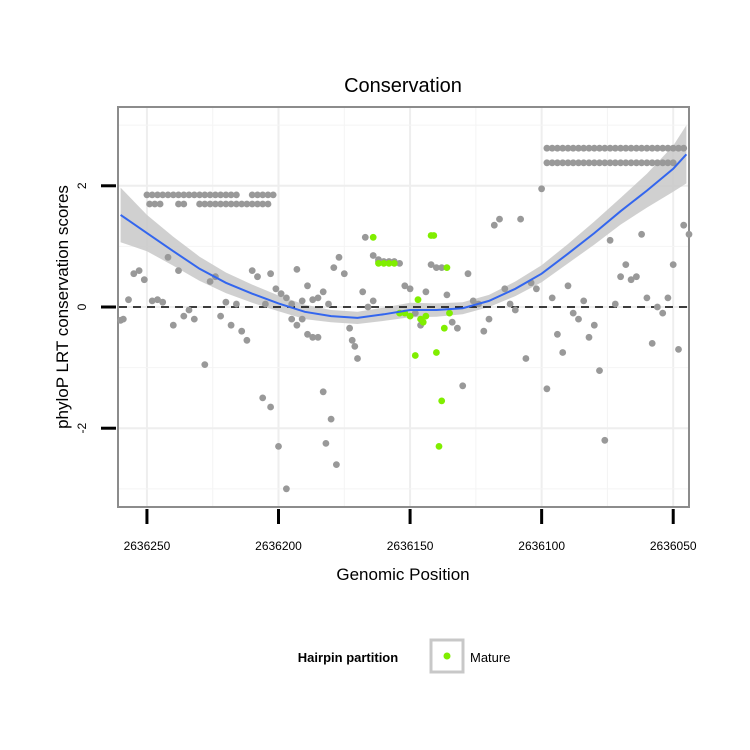 This screenshot has height=750, width=750. What do you see at coordinates (404, 656) in the screenshot?
I see `legend: Hairpin partition Mature` at bounding box center [404, 656].